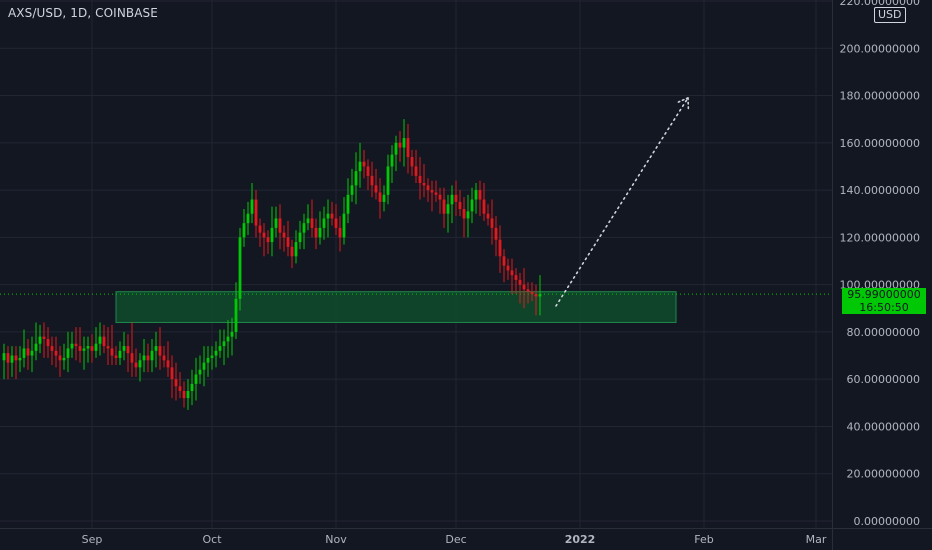  I want to click on x-tick-label: Oct, so click(212, 539).